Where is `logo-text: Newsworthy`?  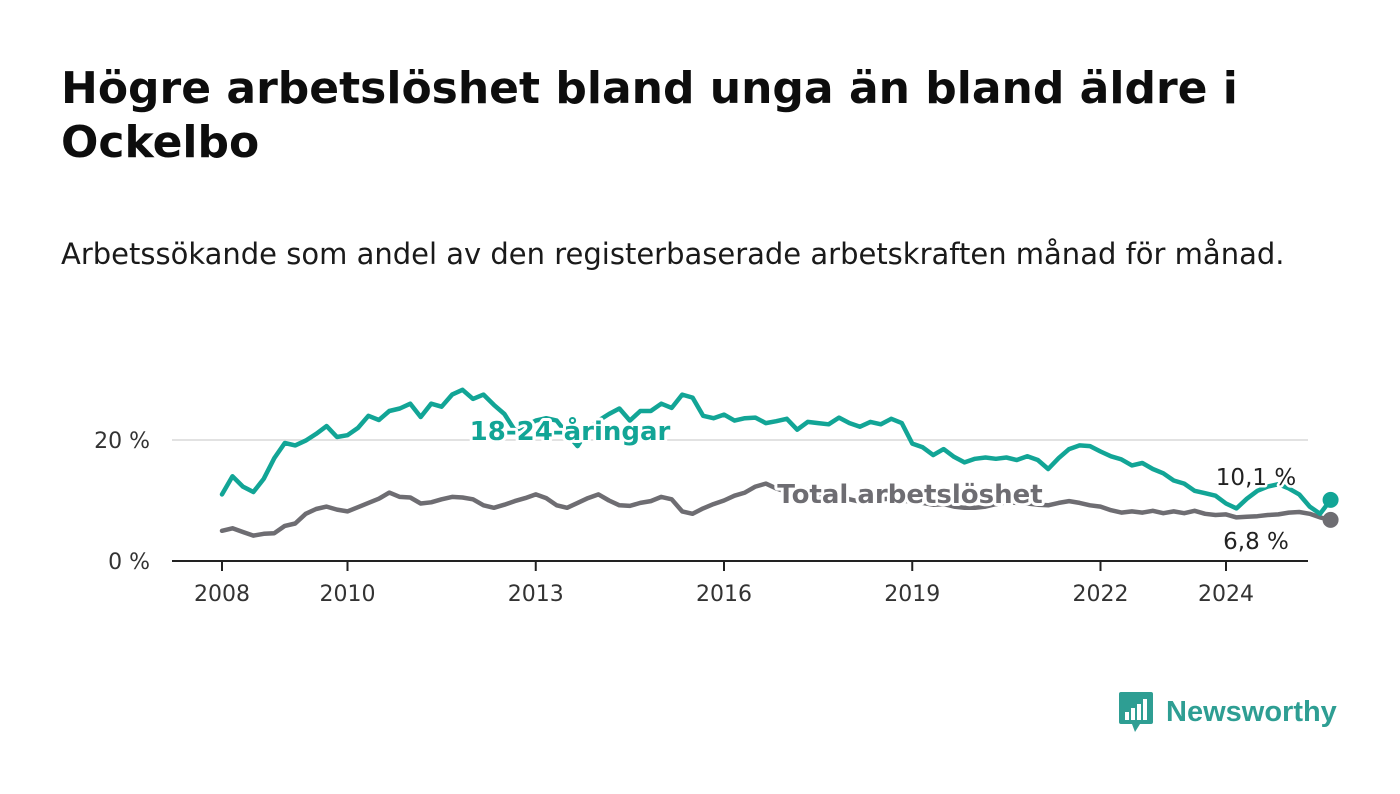
logo-text: Newsworthy is located at coordinates (1251, 711).